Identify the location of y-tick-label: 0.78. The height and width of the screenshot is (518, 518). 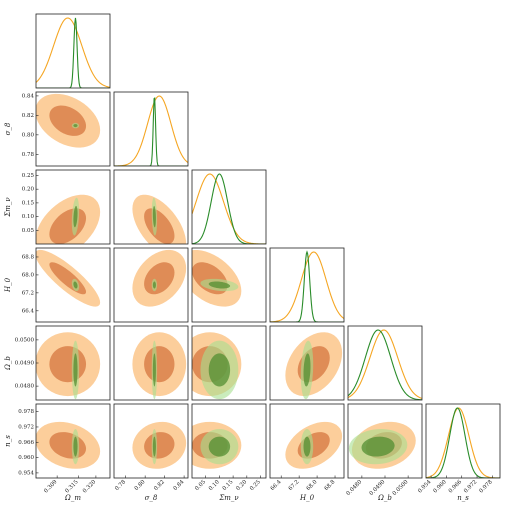
(28, 155).